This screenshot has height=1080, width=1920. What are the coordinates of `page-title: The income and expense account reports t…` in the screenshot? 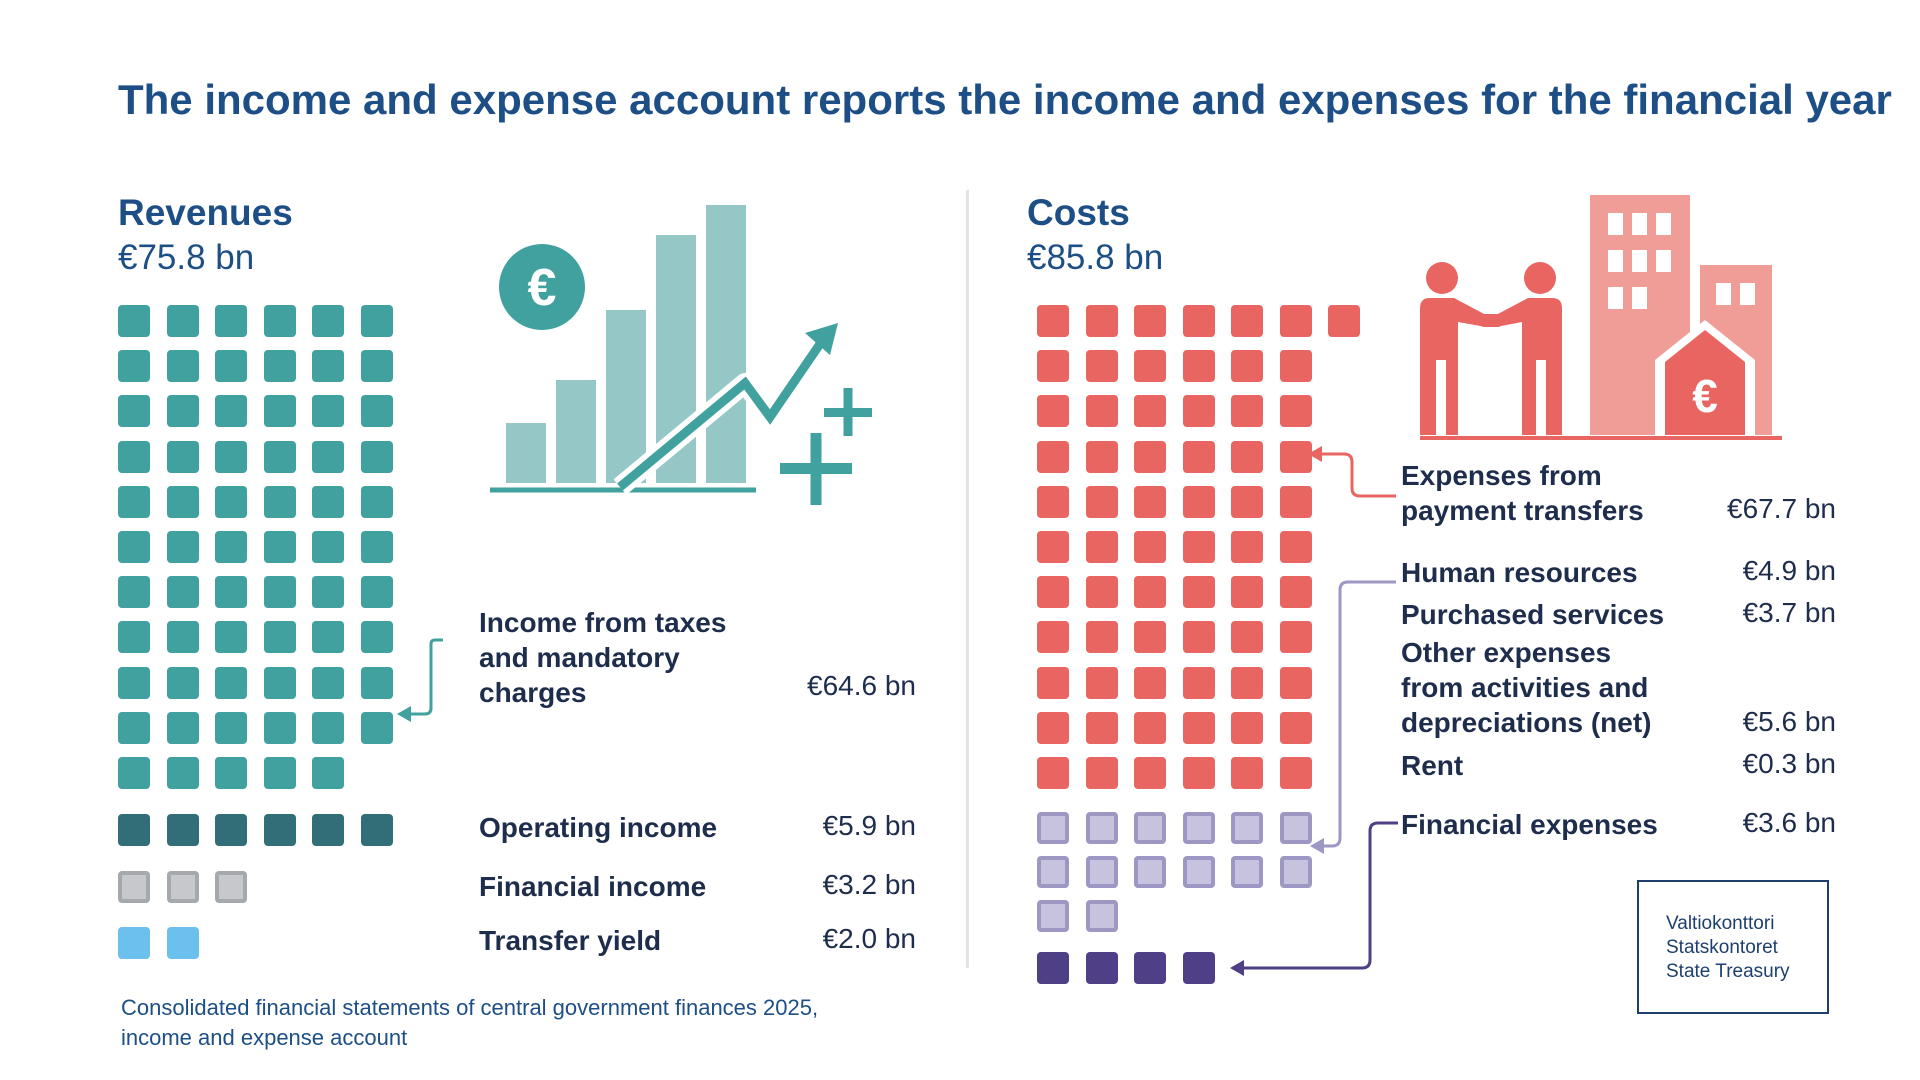 It's located at (1005, 99).